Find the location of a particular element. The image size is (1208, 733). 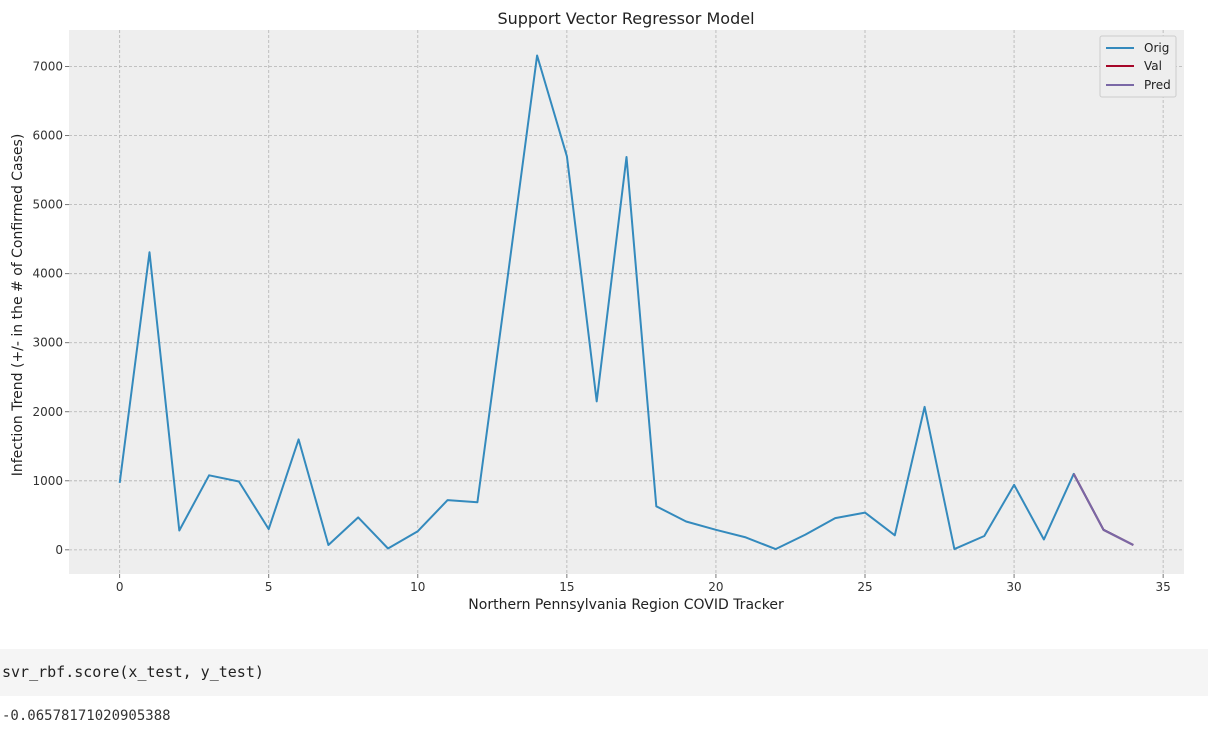

x-tick-label: 0 is located at coordinates (120, 587).